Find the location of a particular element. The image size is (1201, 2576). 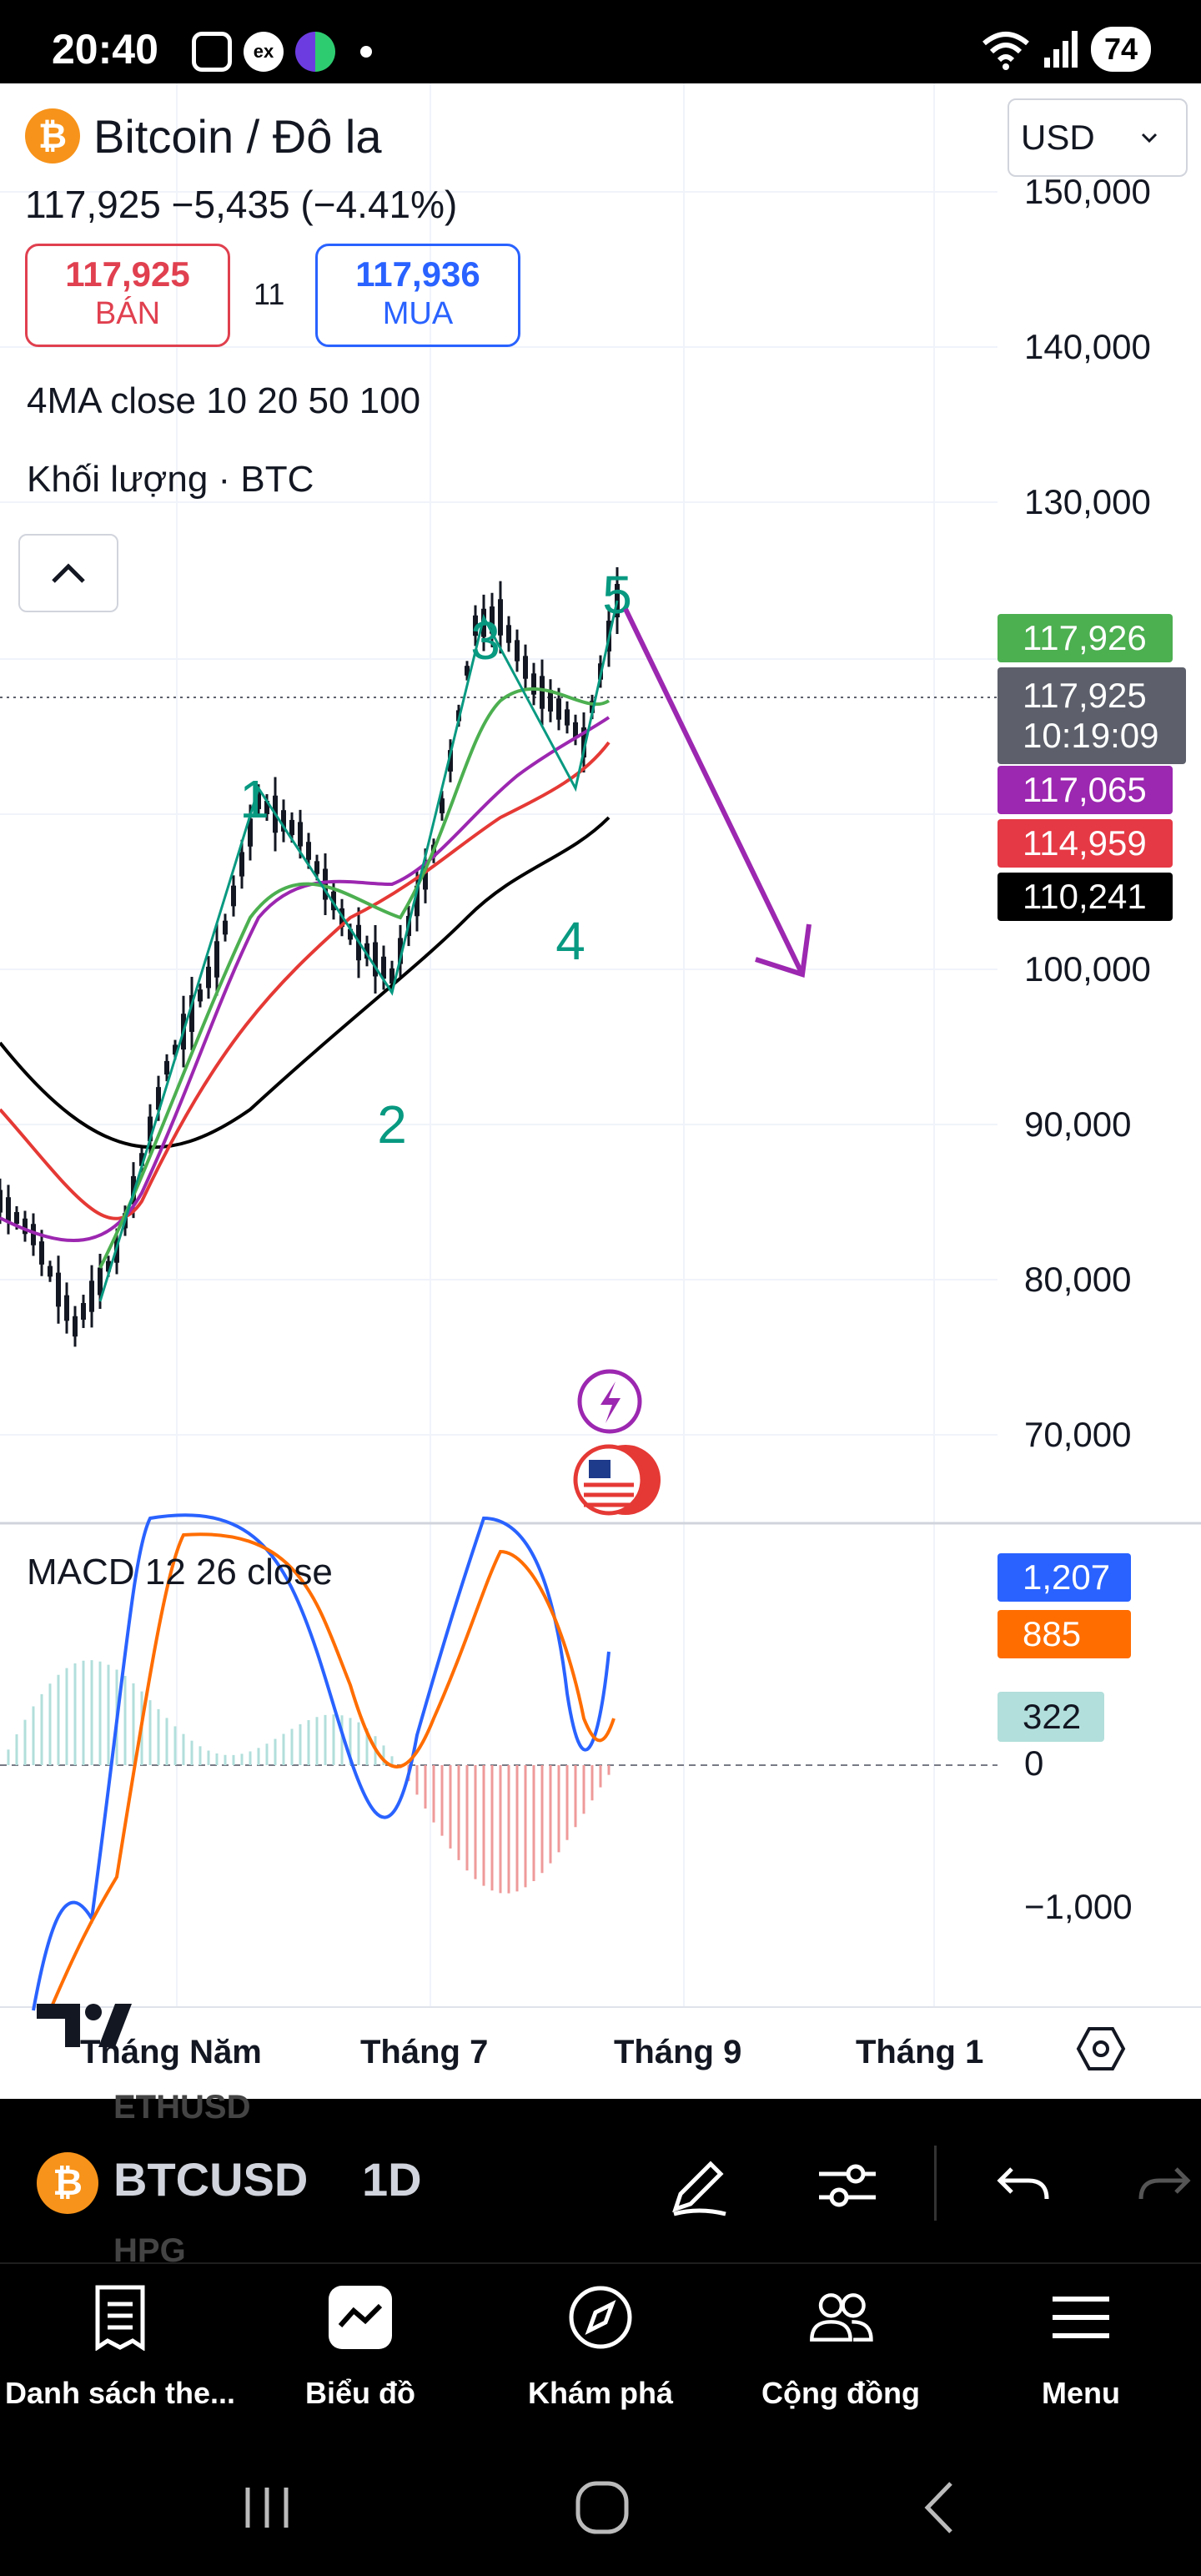

drawing-tools-button is located at coordinates (699, 2186).